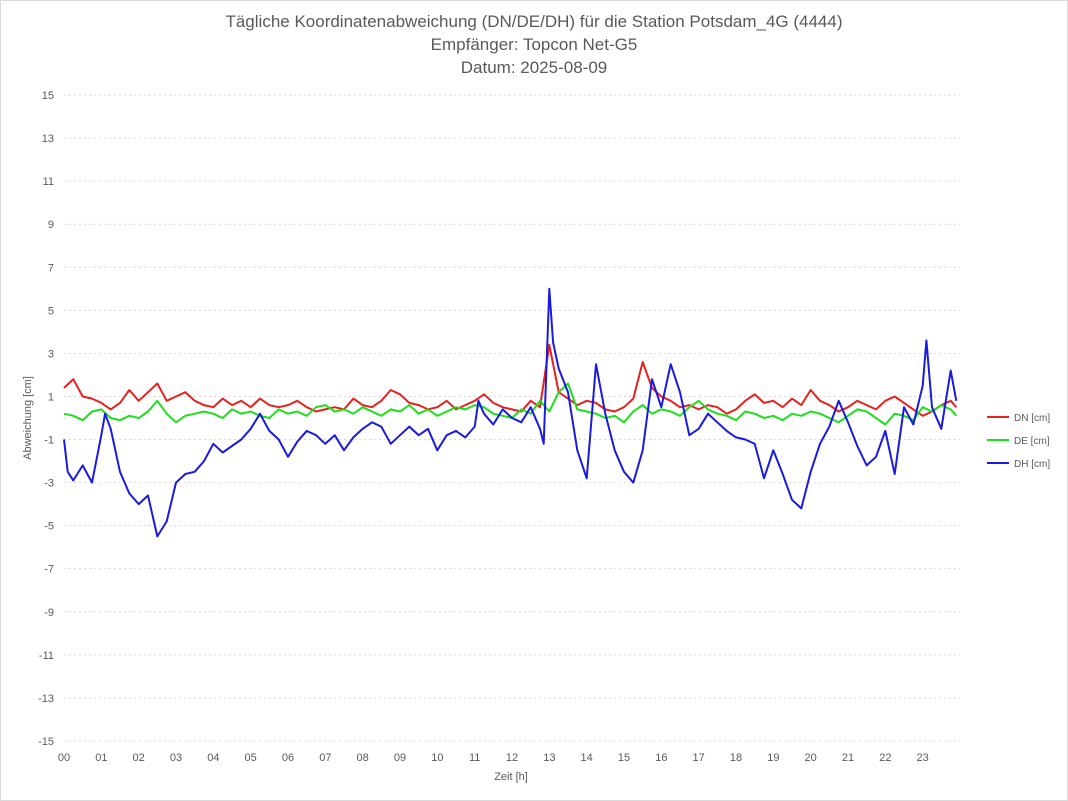 The height and width of the screenshot is (801, 1068). What do you see at coordinates (48, 139) in the screenshot?
I see `y-tick-label: 13` at bounding box center [48, 139].